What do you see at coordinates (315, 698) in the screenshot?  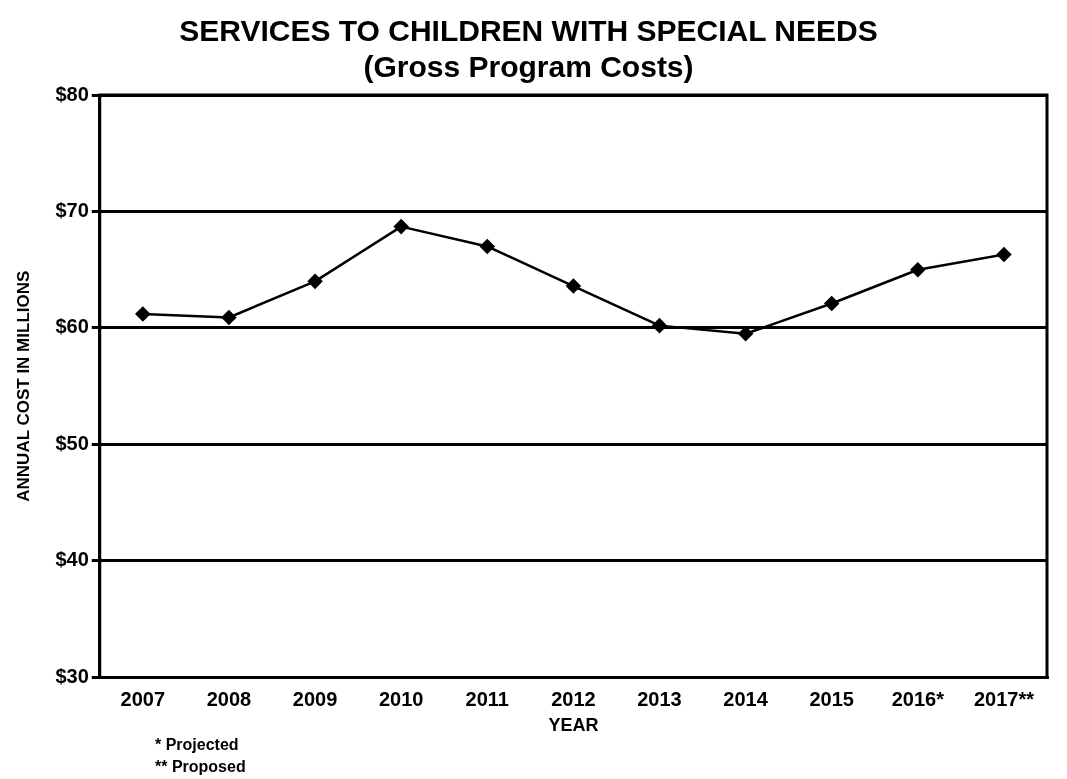 I see `x-tick-label: 2009` at bounding box center [315, 698].